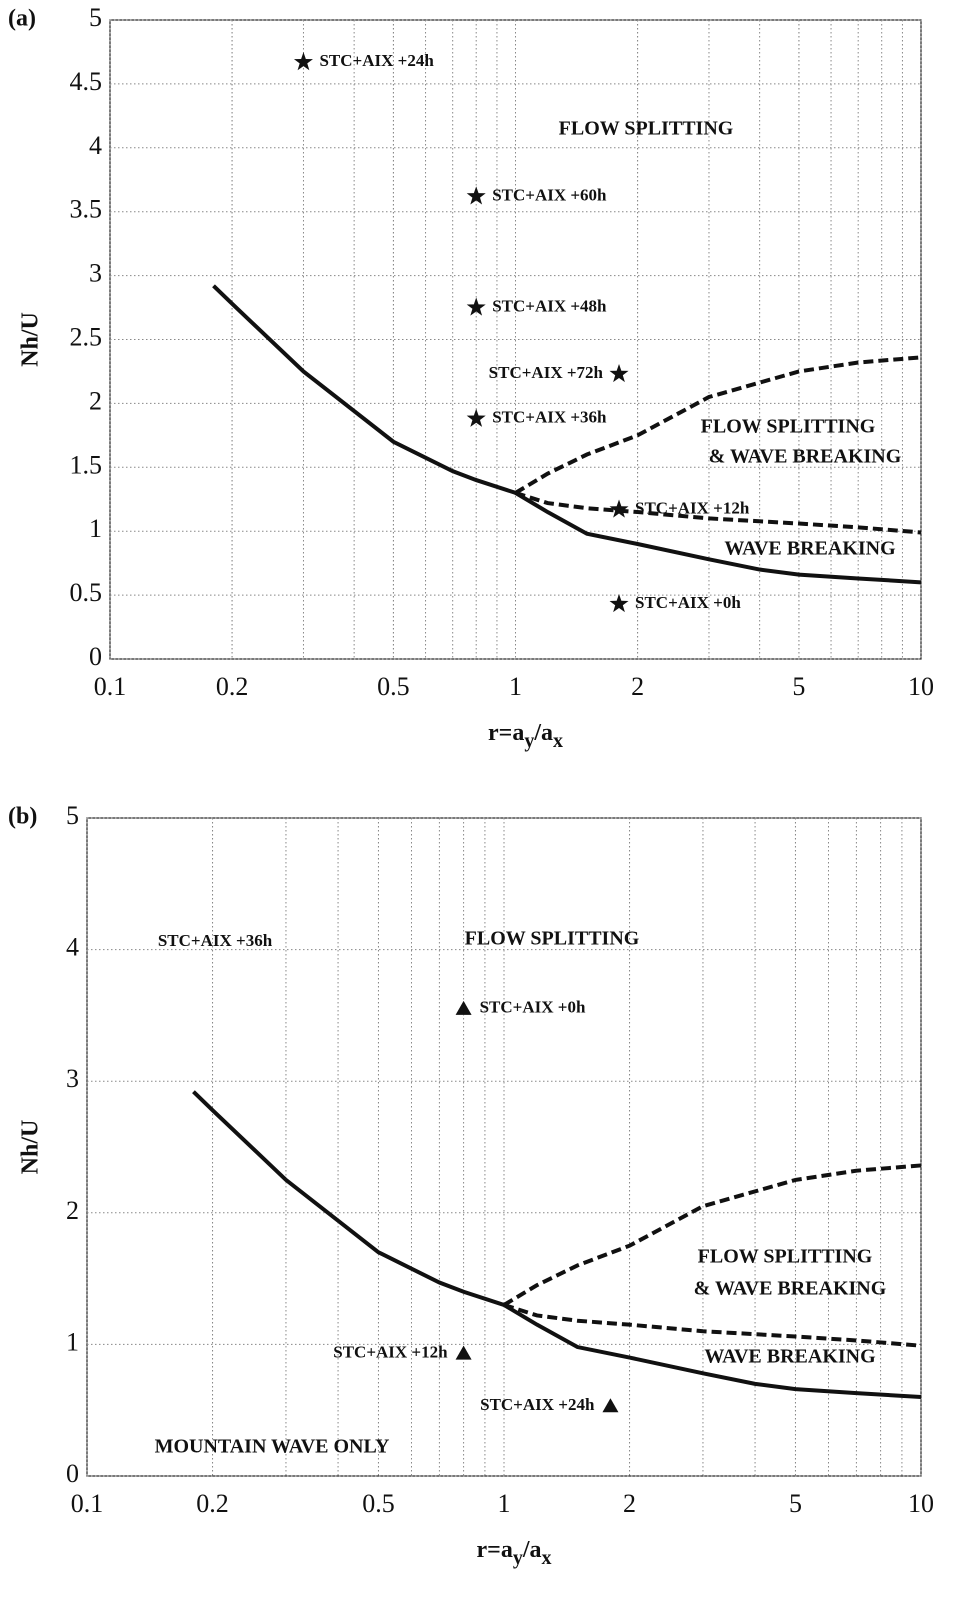 The width and height of the screenshot is (971, 1622). What do you see at coordinates (22, 19) in the screenshot?
I see `panel-label: (a)` at bounding box center [22, 19].